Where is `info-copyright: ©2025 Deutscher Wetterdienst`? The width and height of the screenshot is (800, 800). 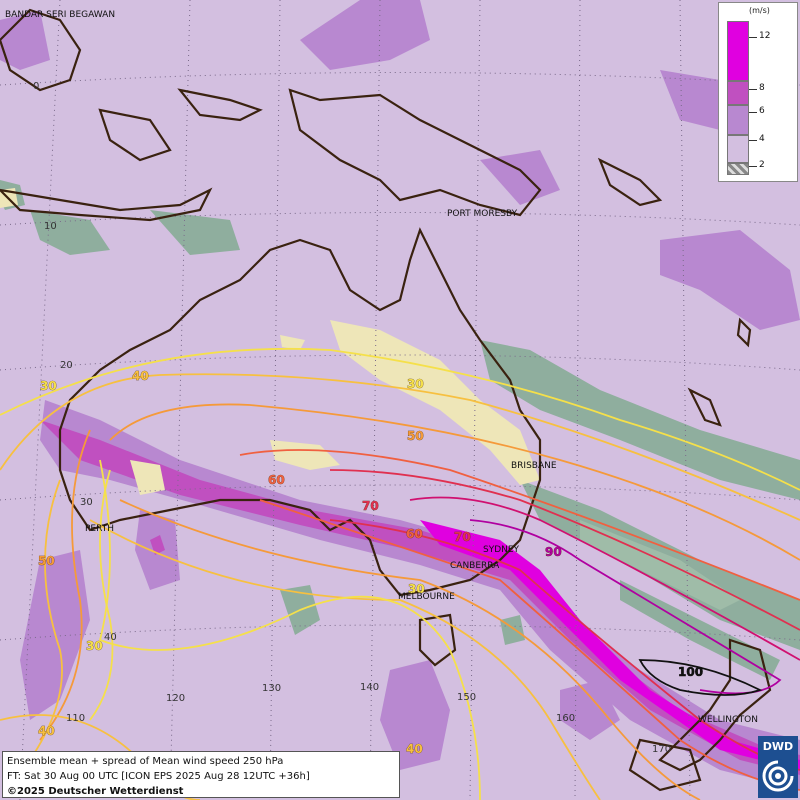
info-copyright: ©2025 Deutscher Wetterdienst is located at coordinates (95, 791).